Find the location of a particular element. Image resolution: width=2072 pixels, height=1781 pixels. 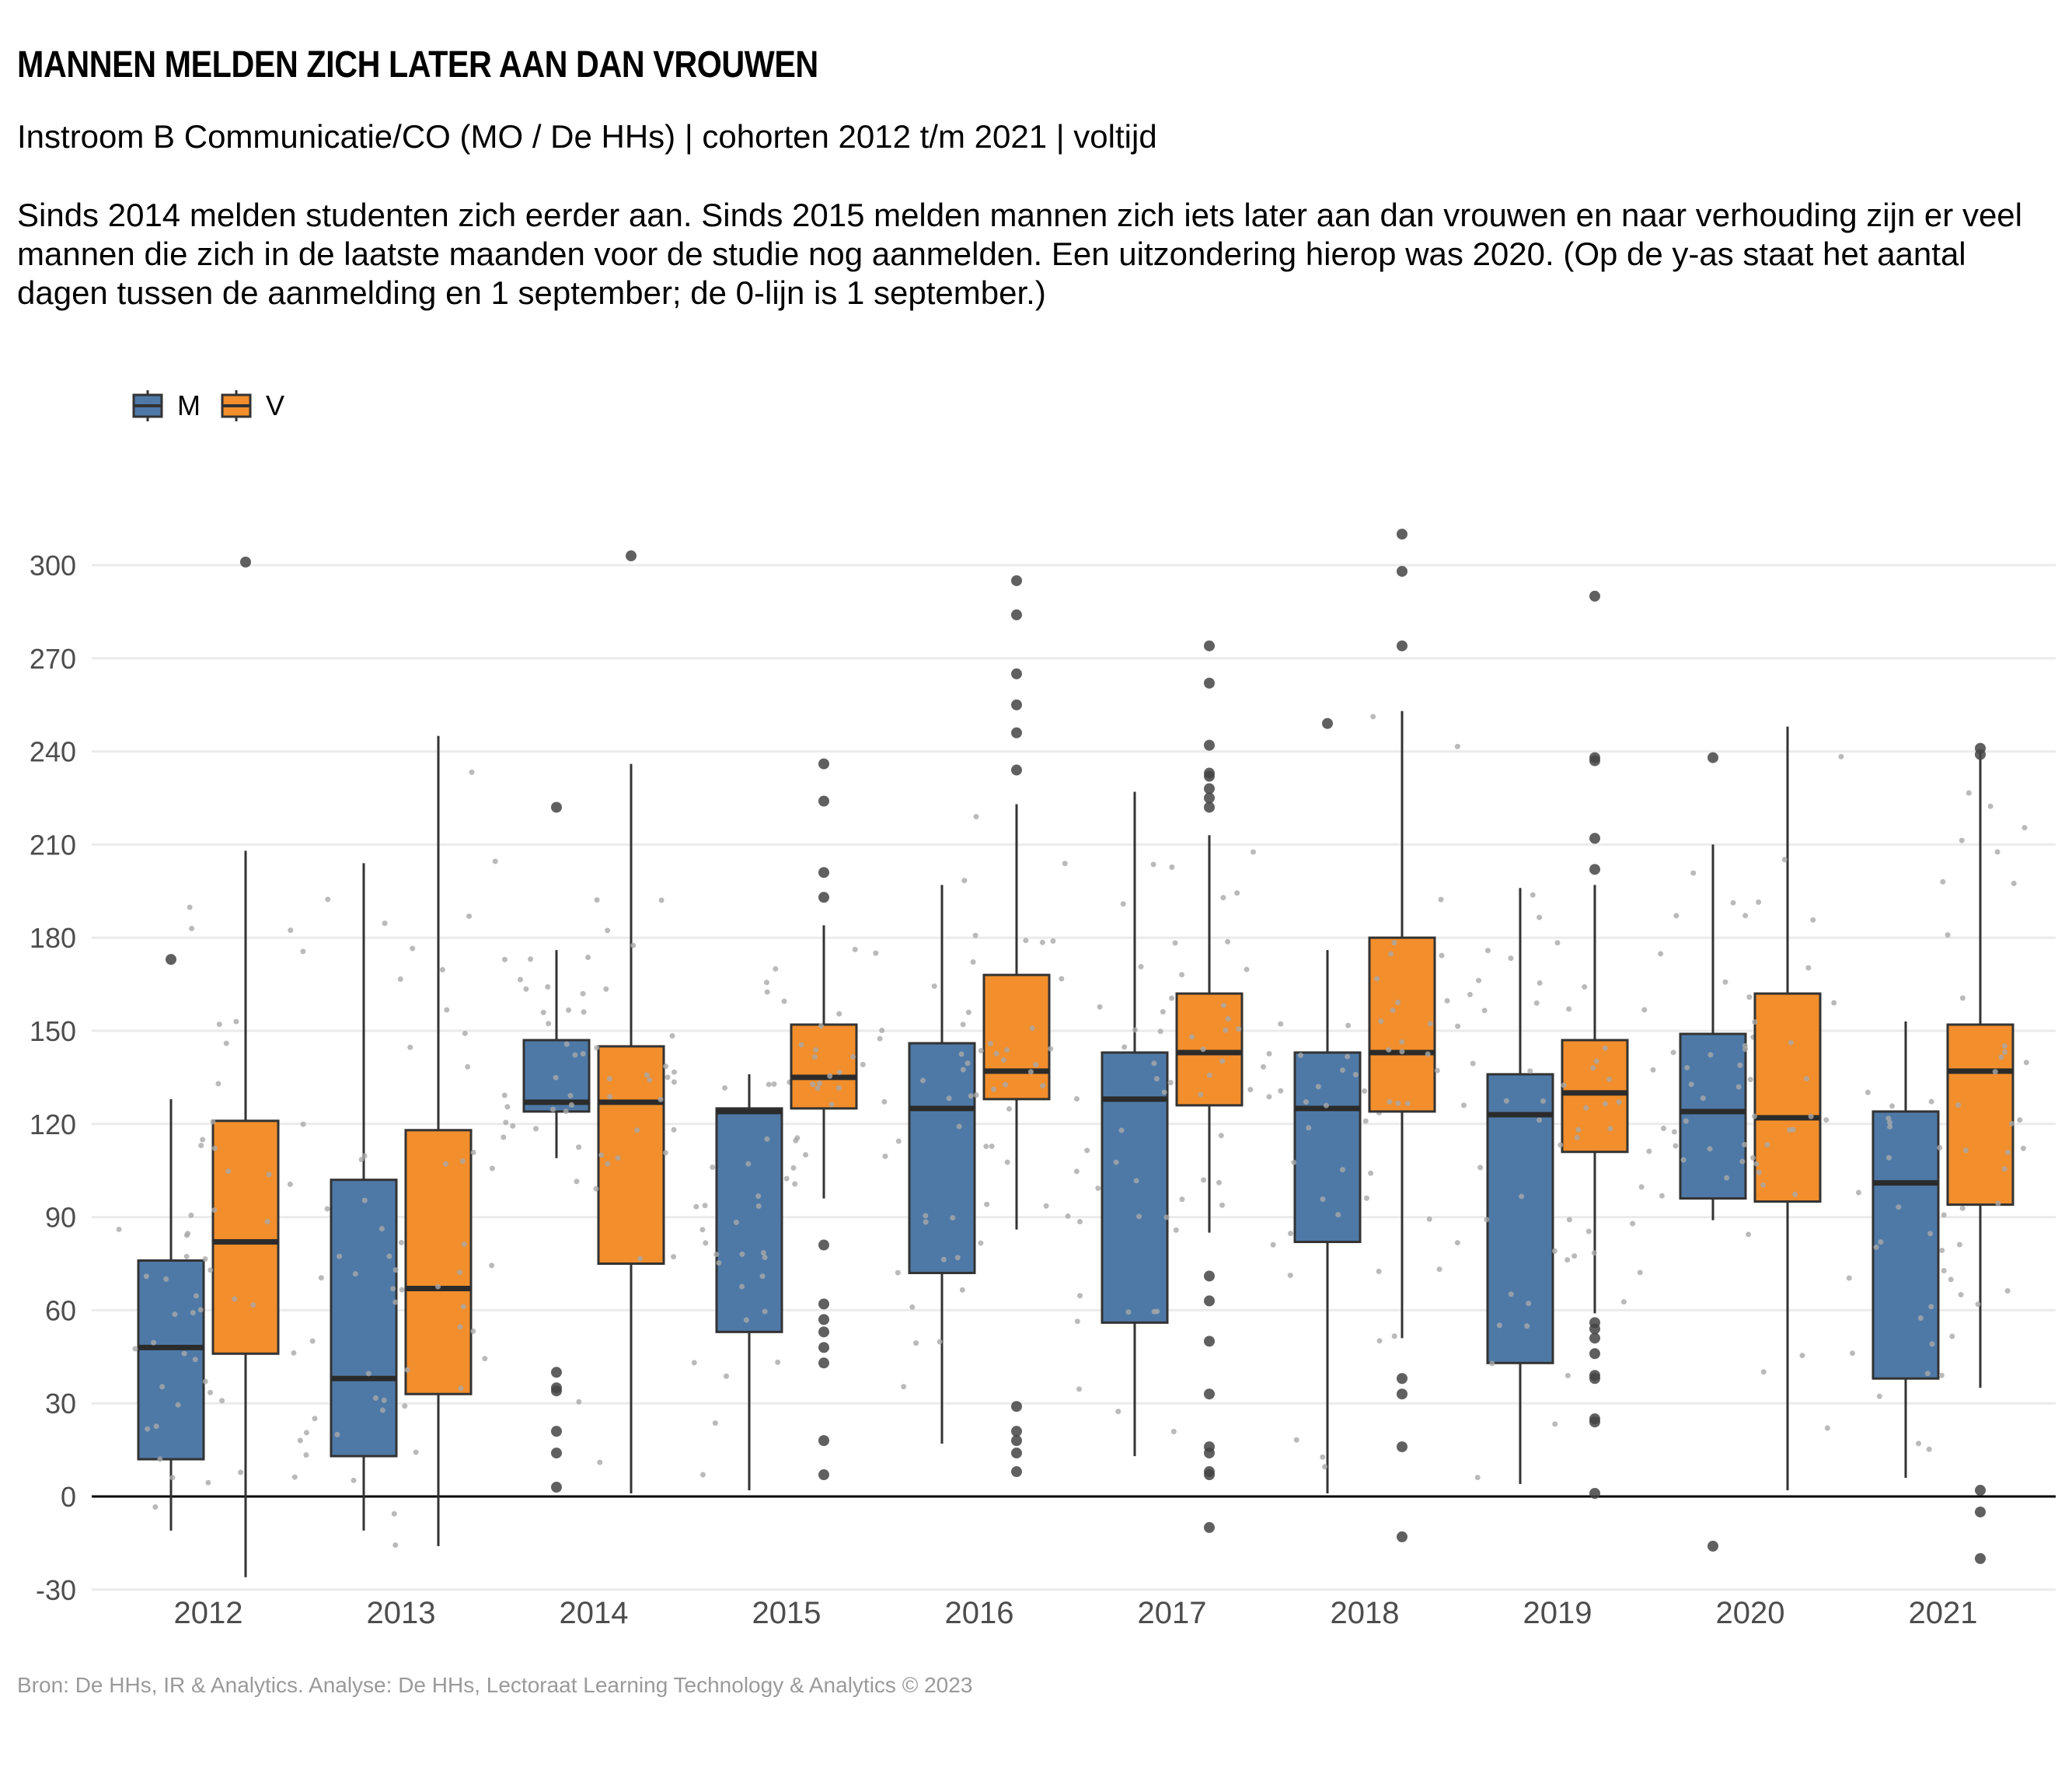

x-tick-label: 2014 is located at coordinates (594, 1613).